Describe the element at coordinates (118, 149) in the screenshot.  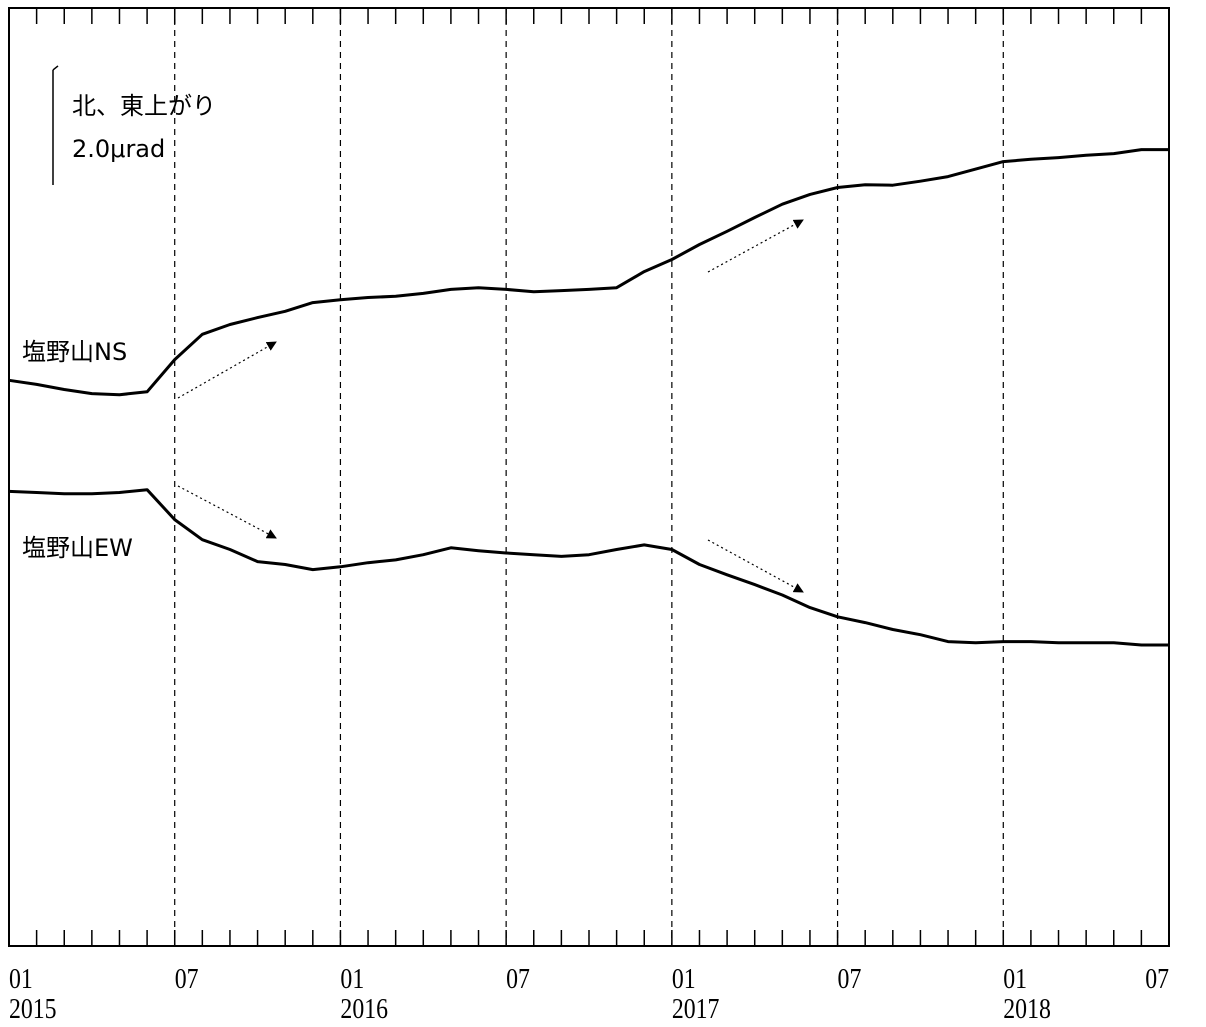
I see `scale-value-label: 2.0μrad` at that location.